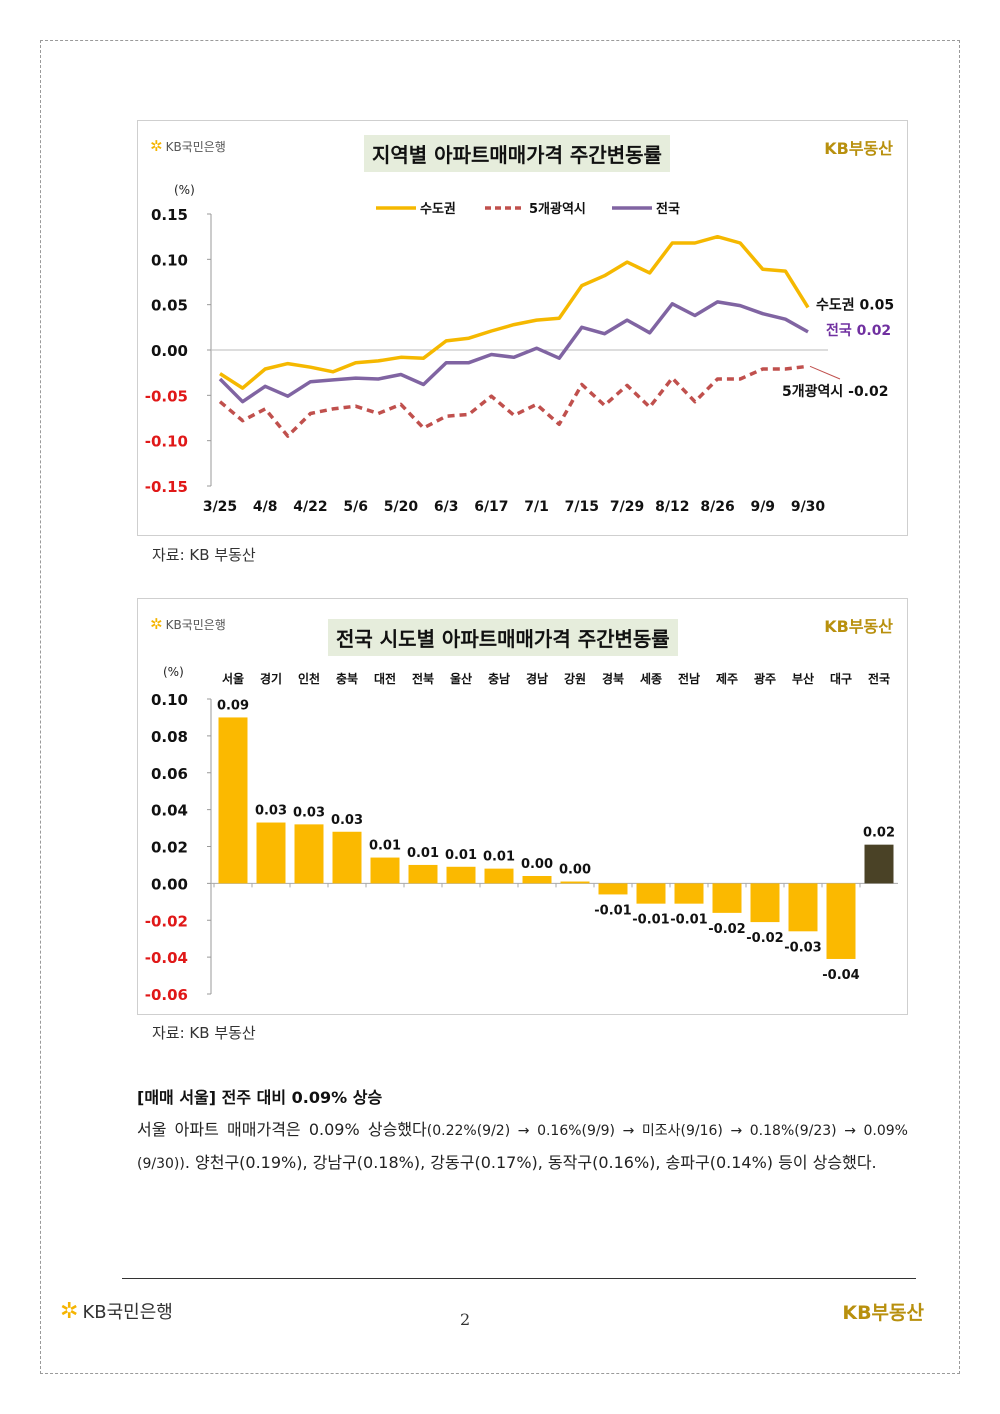 The height and width of the screenshot is (1414, 1000). Describe the element at coordinates (855, 305) in the screenshot. I see `end-label-capital: 수도권 0.05` at that location.